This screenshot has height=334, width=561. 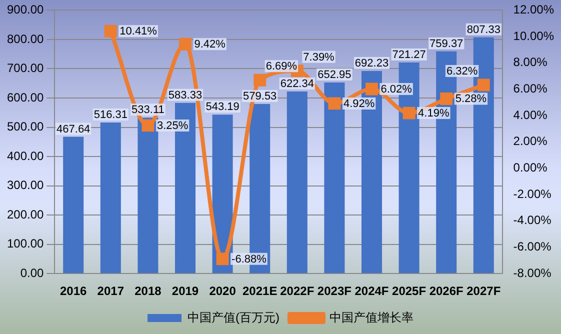 I want to click on data-label: 7.39%, so click(x=319, y=57).